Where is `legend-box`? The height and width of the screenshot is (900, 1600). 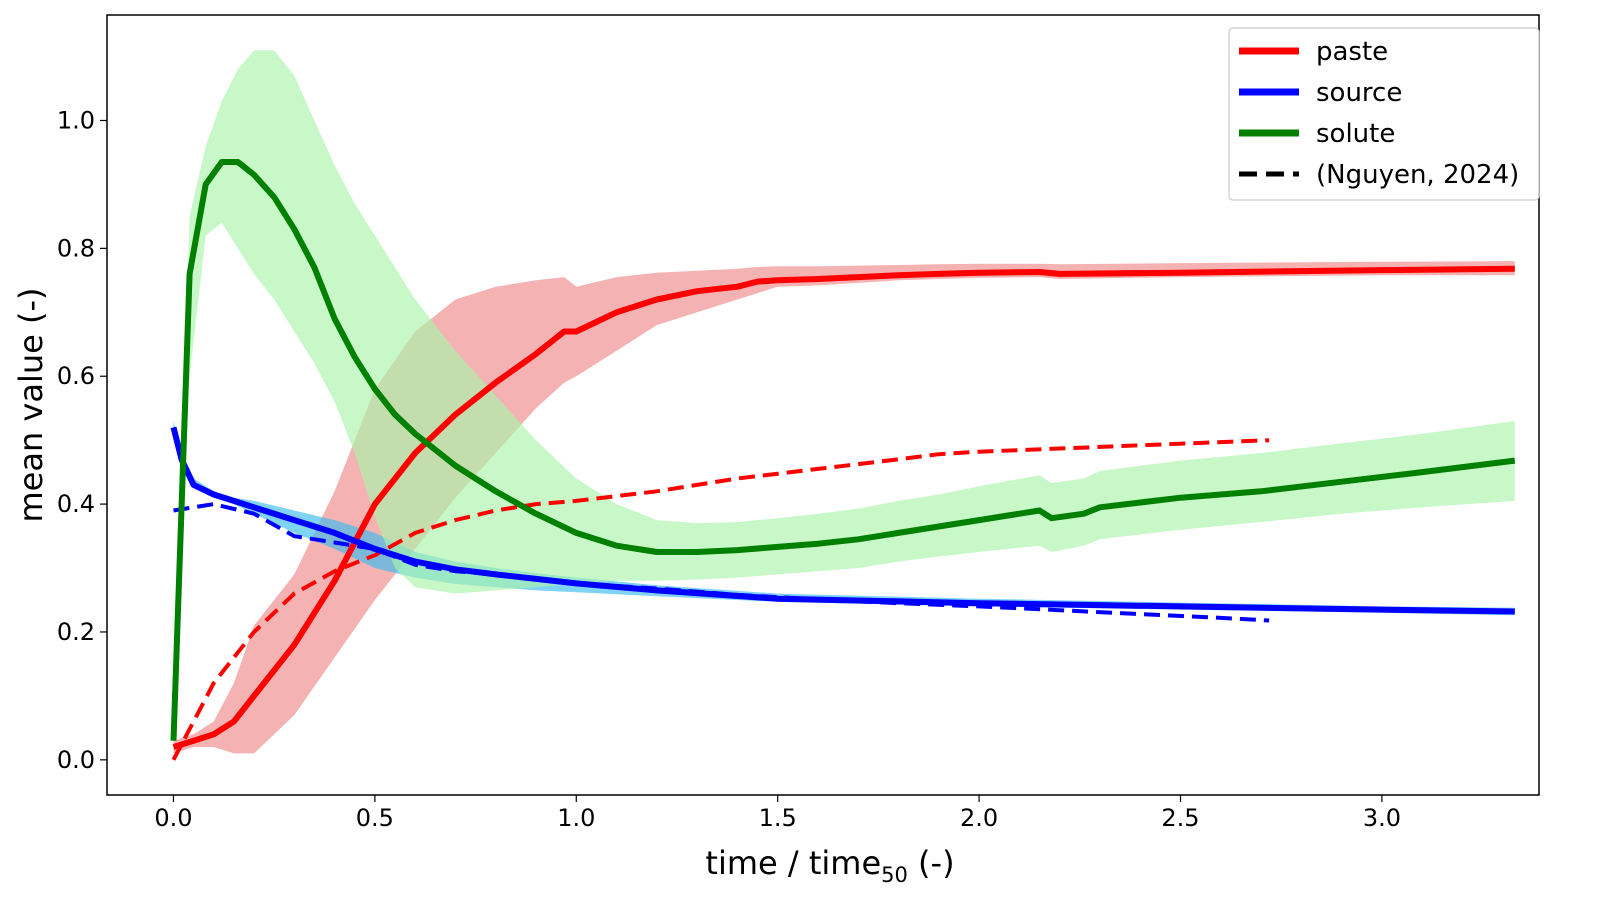 legend-box is located at coordinates (1384, 114).